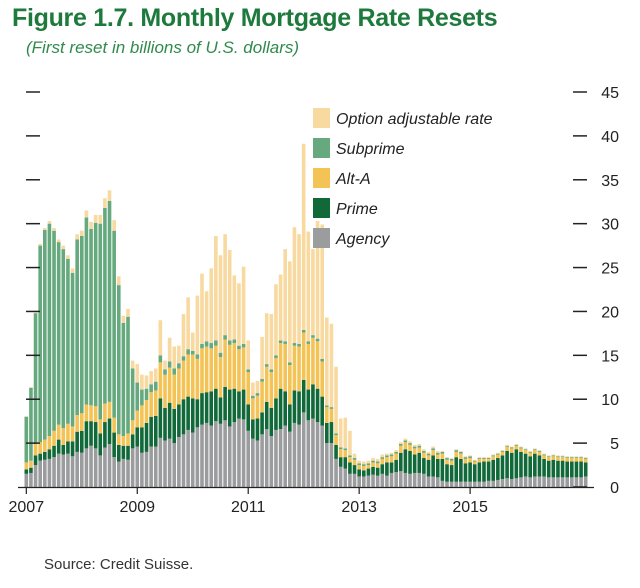  Describe the element at coordinates (321, 148) in the screenshot. I see `legend-swatch` at that location.